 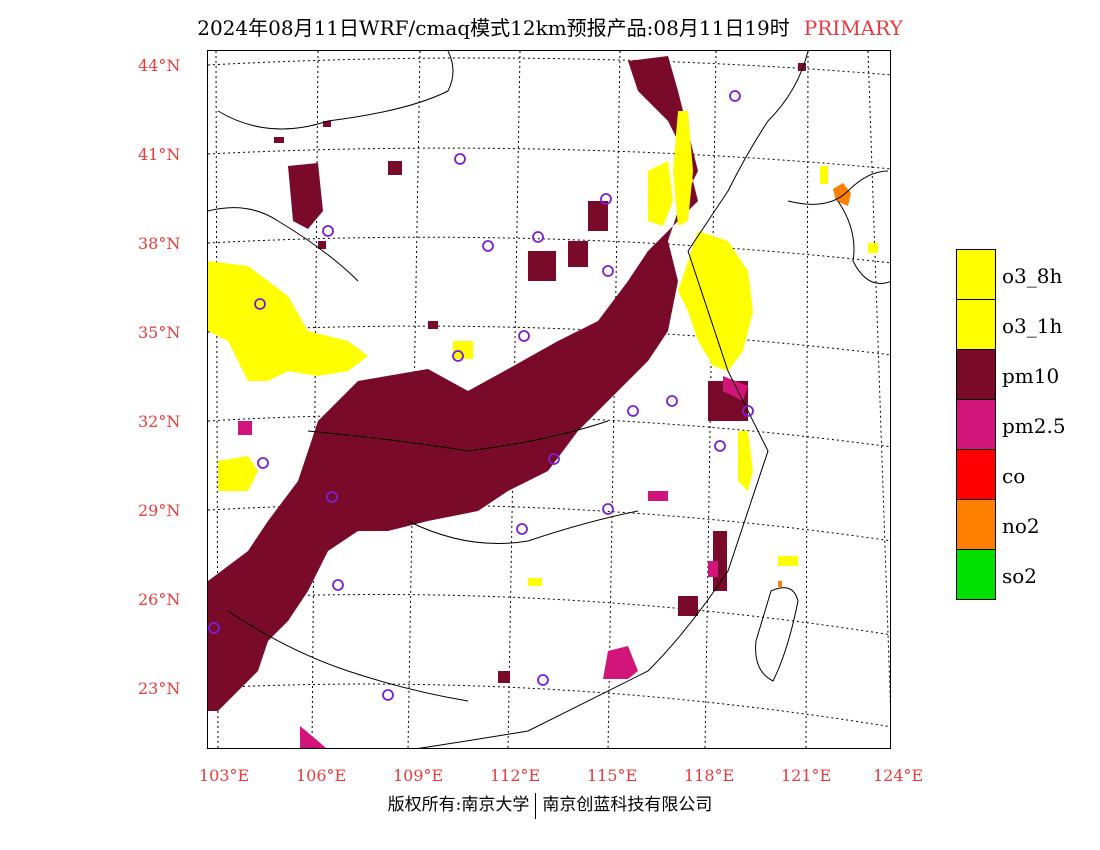 I want to click on lon-label-124: 124°E, so click(x=898, y=775).